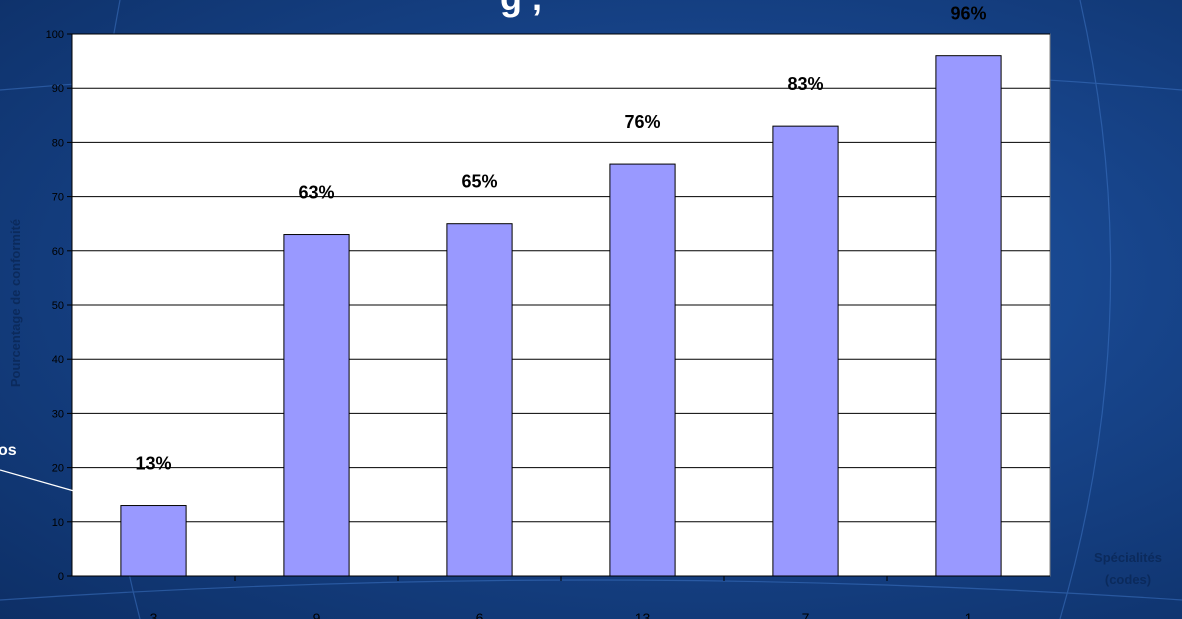 The image size is (1182, 619). Describe the element at coordinates (561, 597) in the screenshot. I see `x-axis-tick-labels: 3 9 6 13 7 1` at that location.